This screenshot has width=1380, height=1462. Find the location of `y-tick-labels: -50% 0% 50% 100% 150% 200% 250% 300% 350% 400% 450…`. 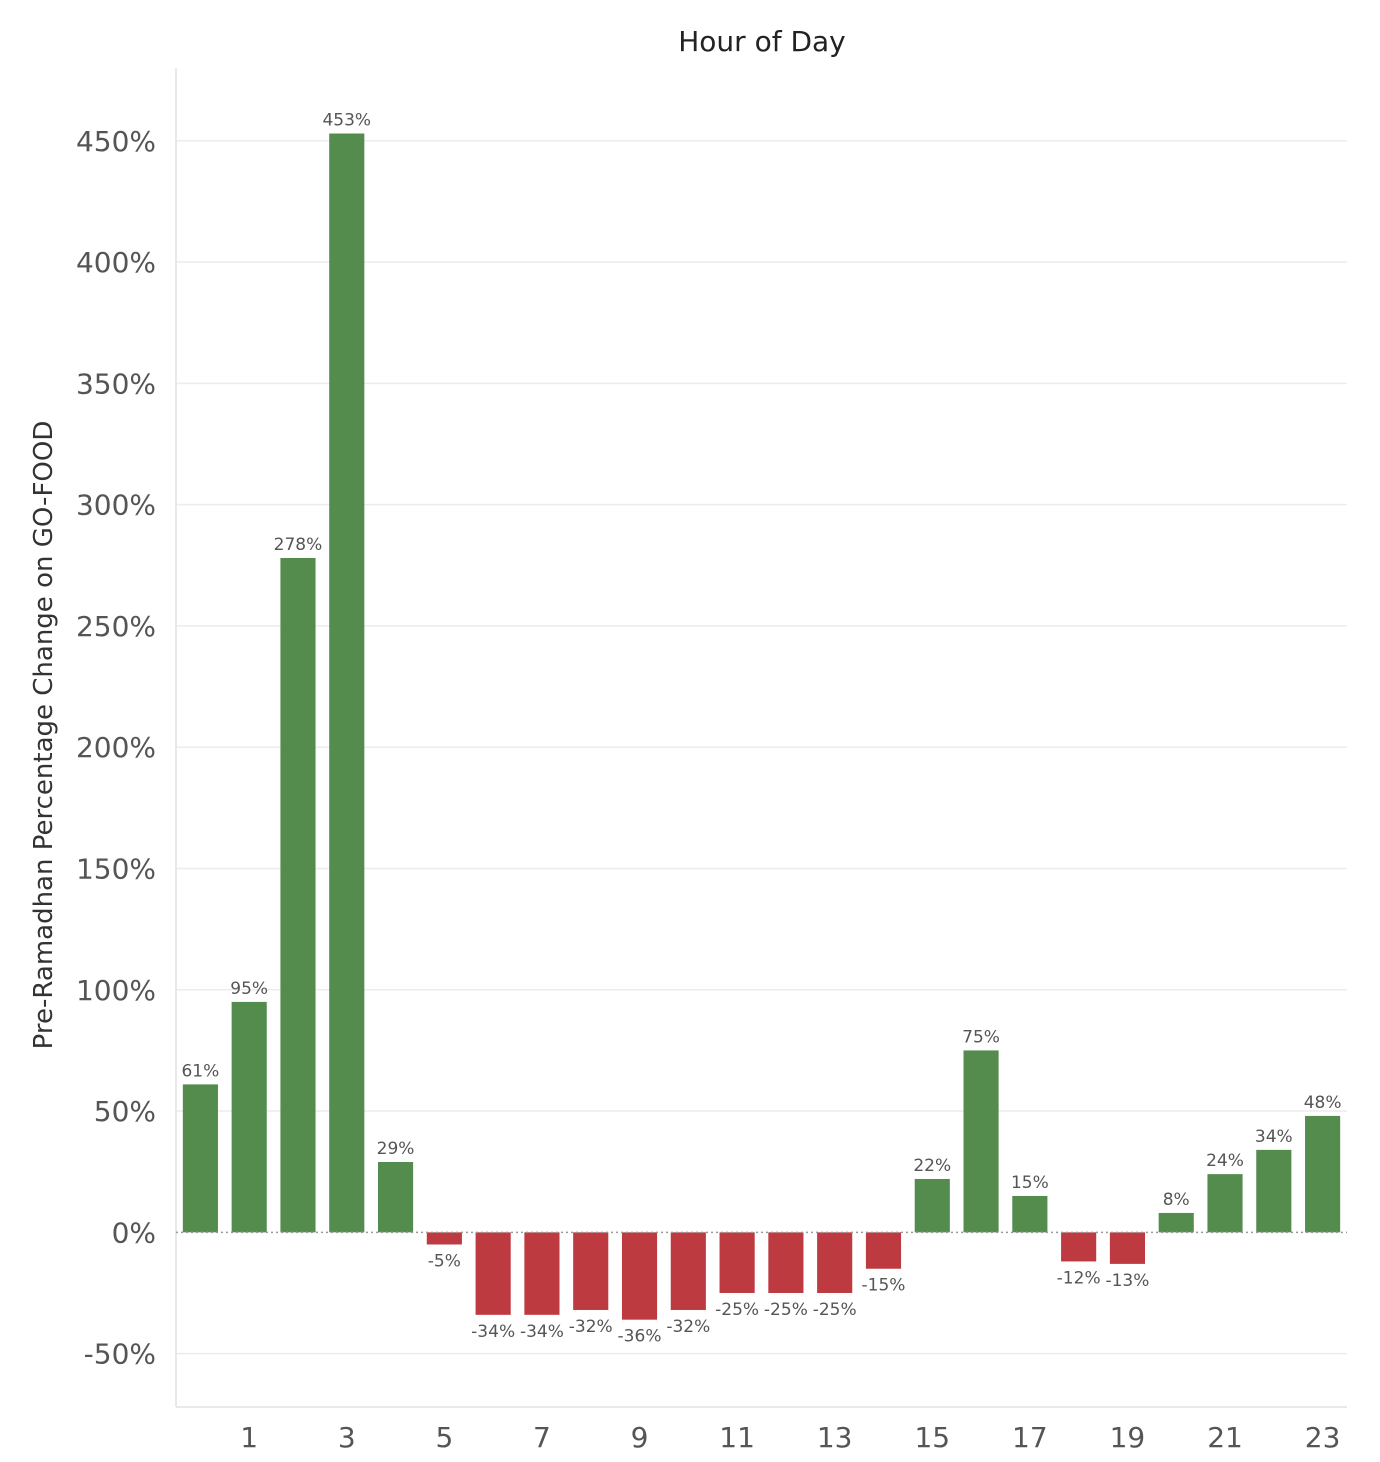

y-tick-labels: -50% 0% 50% 100% 150% 200% 250% 300% 350% 400% 450… is located at coordinates (116, 748).